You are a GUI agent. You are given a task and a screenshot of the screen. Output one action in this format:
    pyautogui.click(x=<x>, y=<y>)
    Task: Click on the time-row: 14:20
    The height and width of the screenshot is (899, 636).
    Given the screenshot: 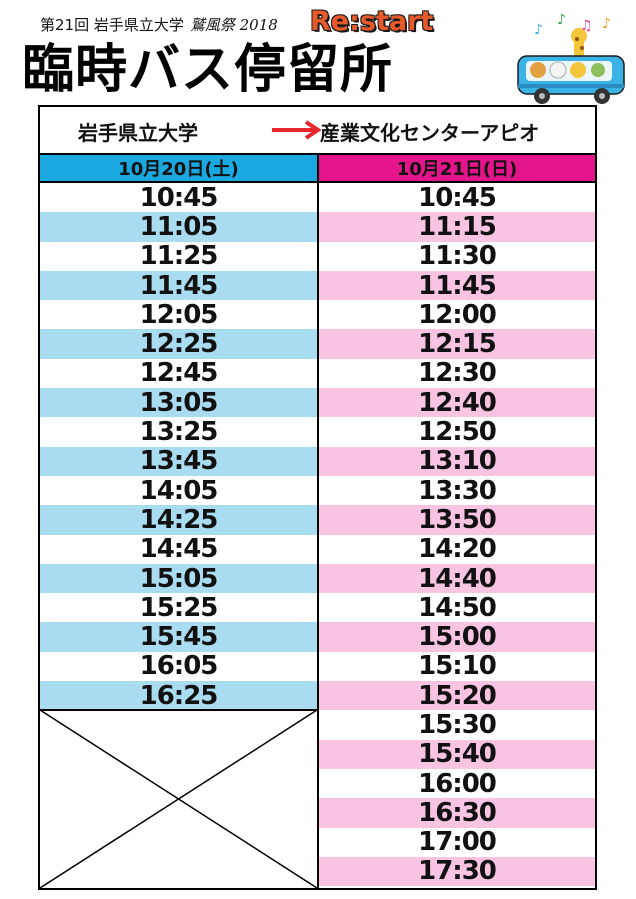 What is the action you would take?
    pyautogui.click(x=457, y=549)
    